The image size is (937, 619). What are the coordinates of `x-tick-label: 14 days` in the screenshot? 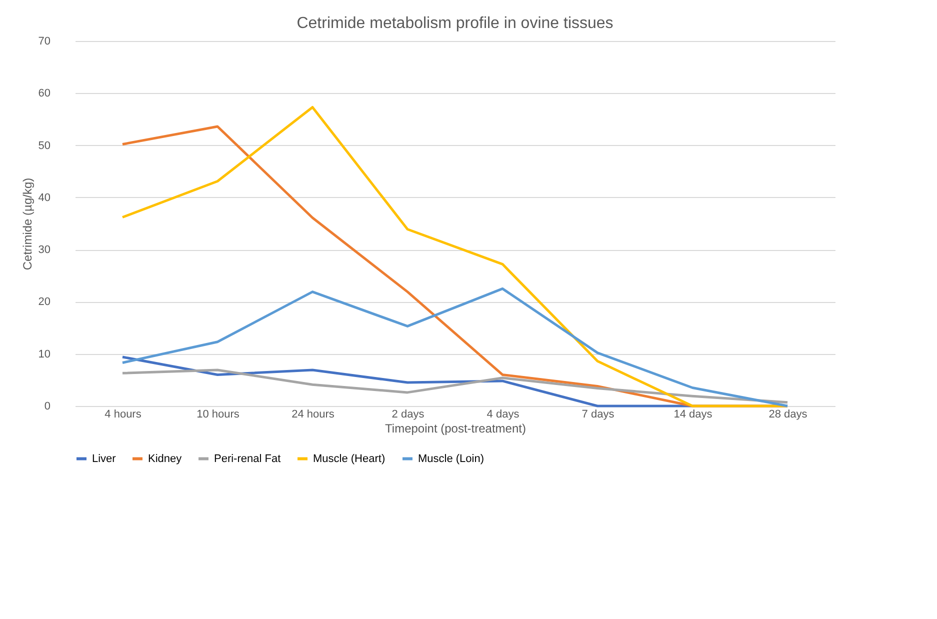 It's located at (693, 414).